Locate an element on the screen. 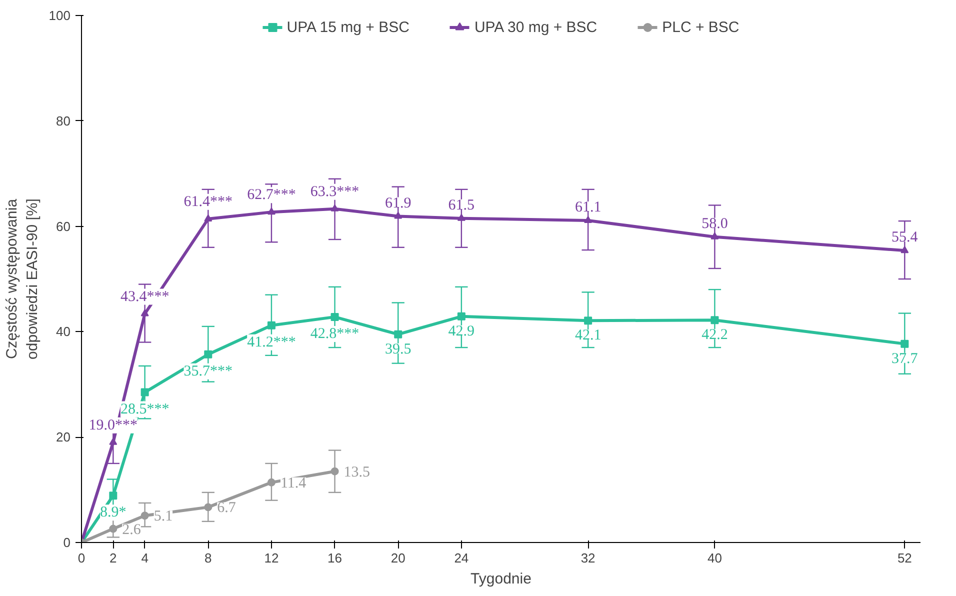 The image size is (956, 596). data-label: 61.4*** is located at coordinates (208, 202).